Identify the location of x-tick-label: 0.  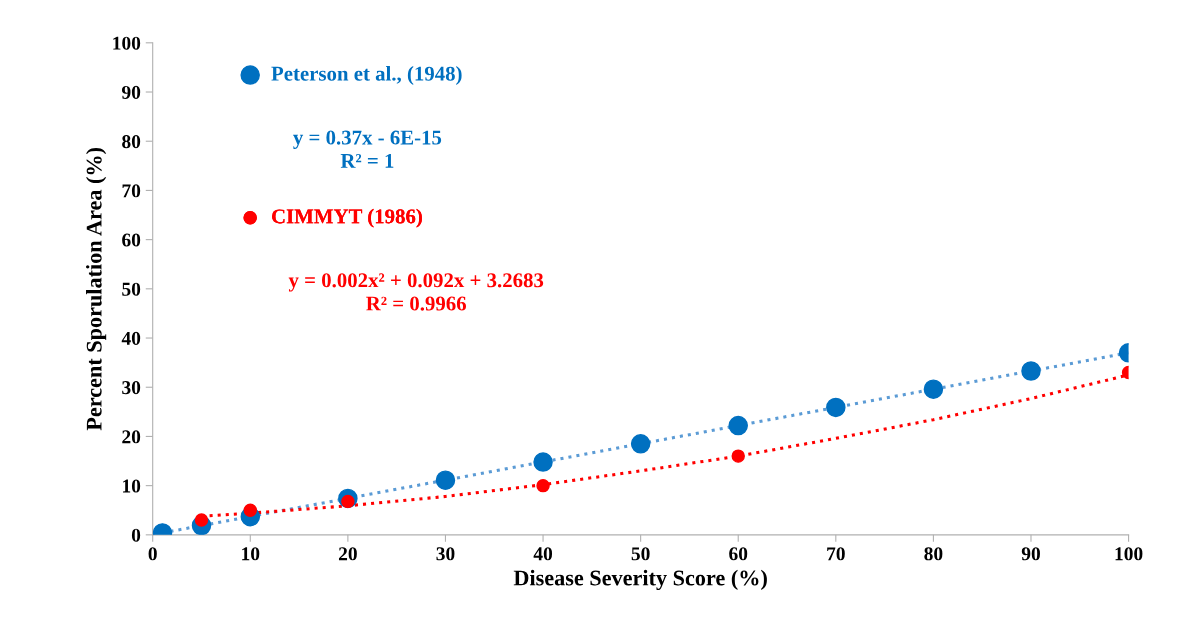
(152, 554).